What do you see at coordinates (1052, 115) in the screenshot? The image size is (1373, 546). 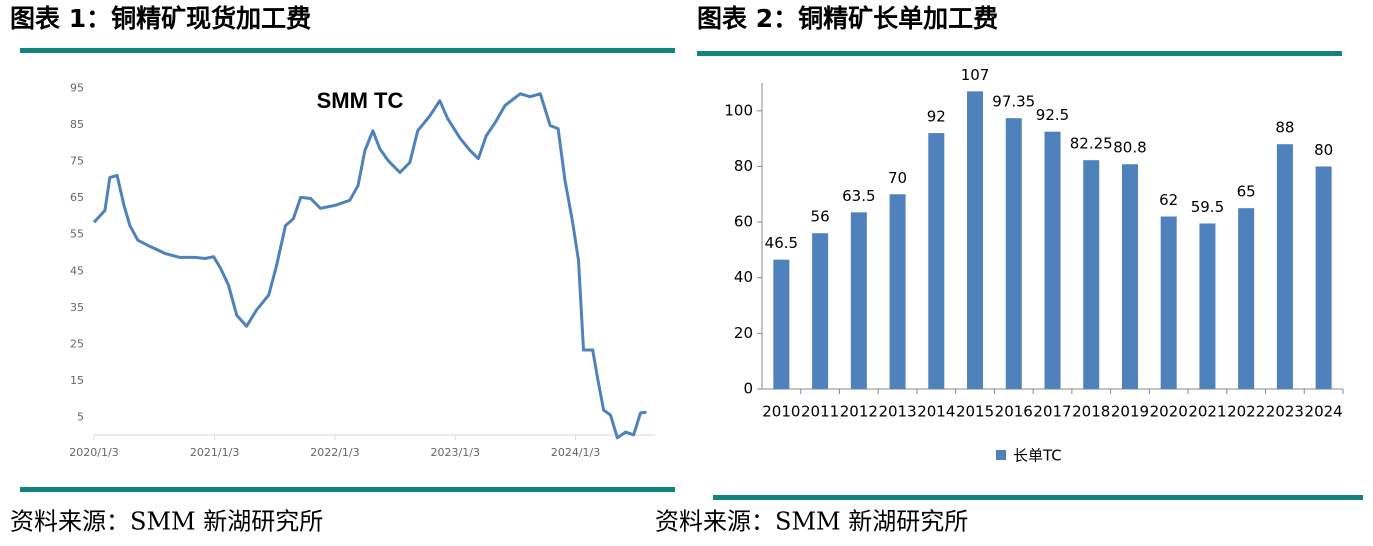 I see `data-label: 92.5` at bounding box center [1052, 115].